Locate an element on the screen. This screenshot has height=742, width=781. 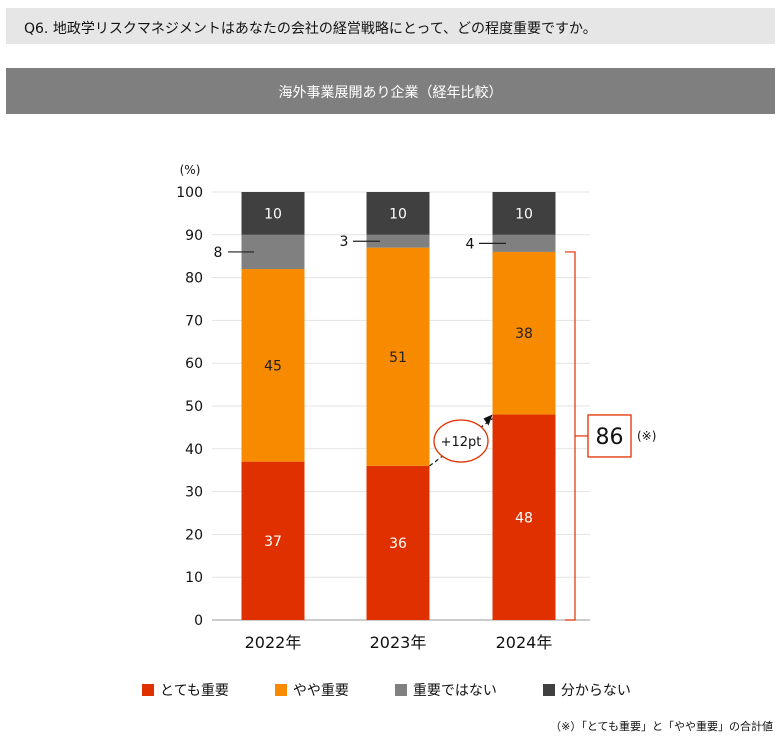
x-tick-label: 2024年 is located at coordinates (524, 642).